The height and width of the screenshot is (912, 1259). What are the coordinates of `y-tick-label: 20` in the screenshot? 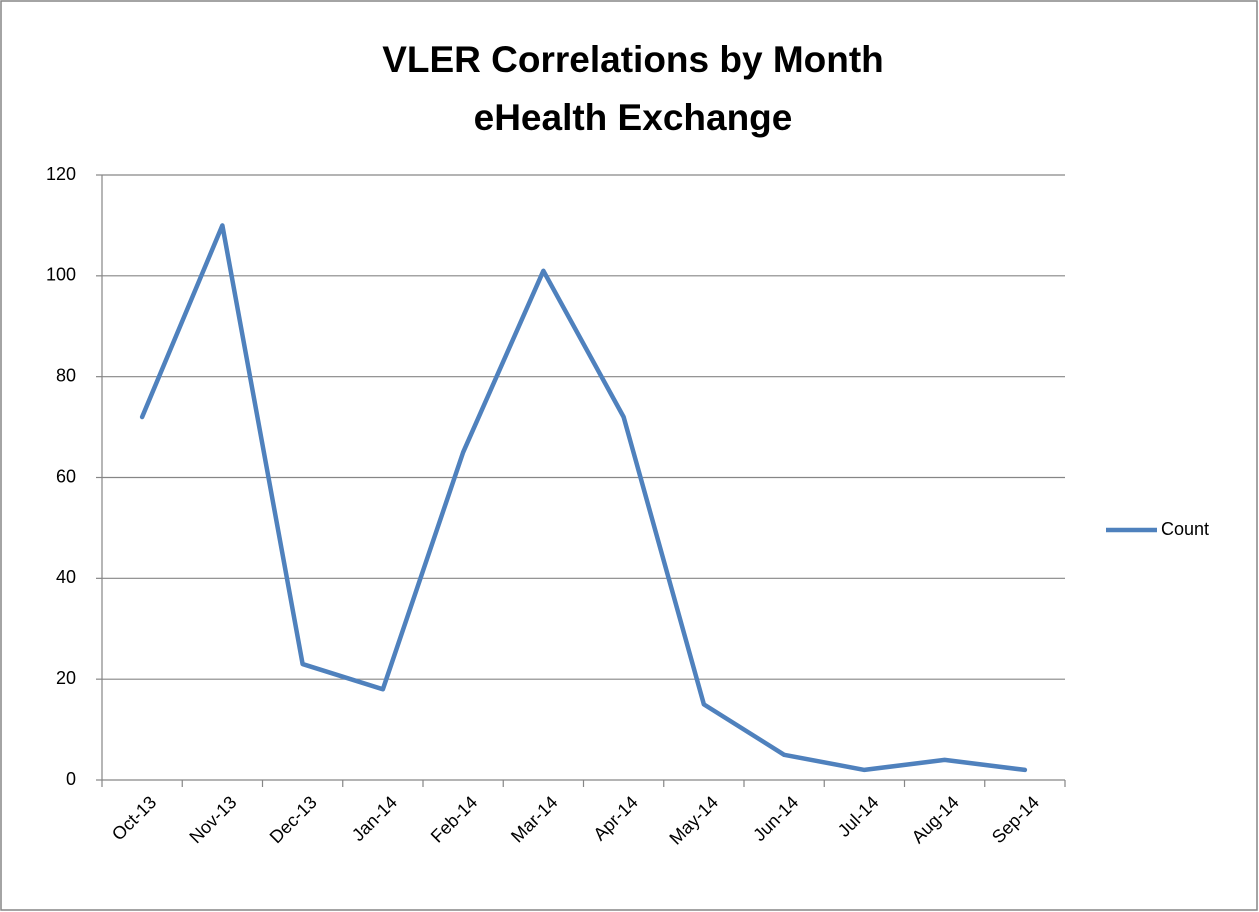 It's located at (66, 678).